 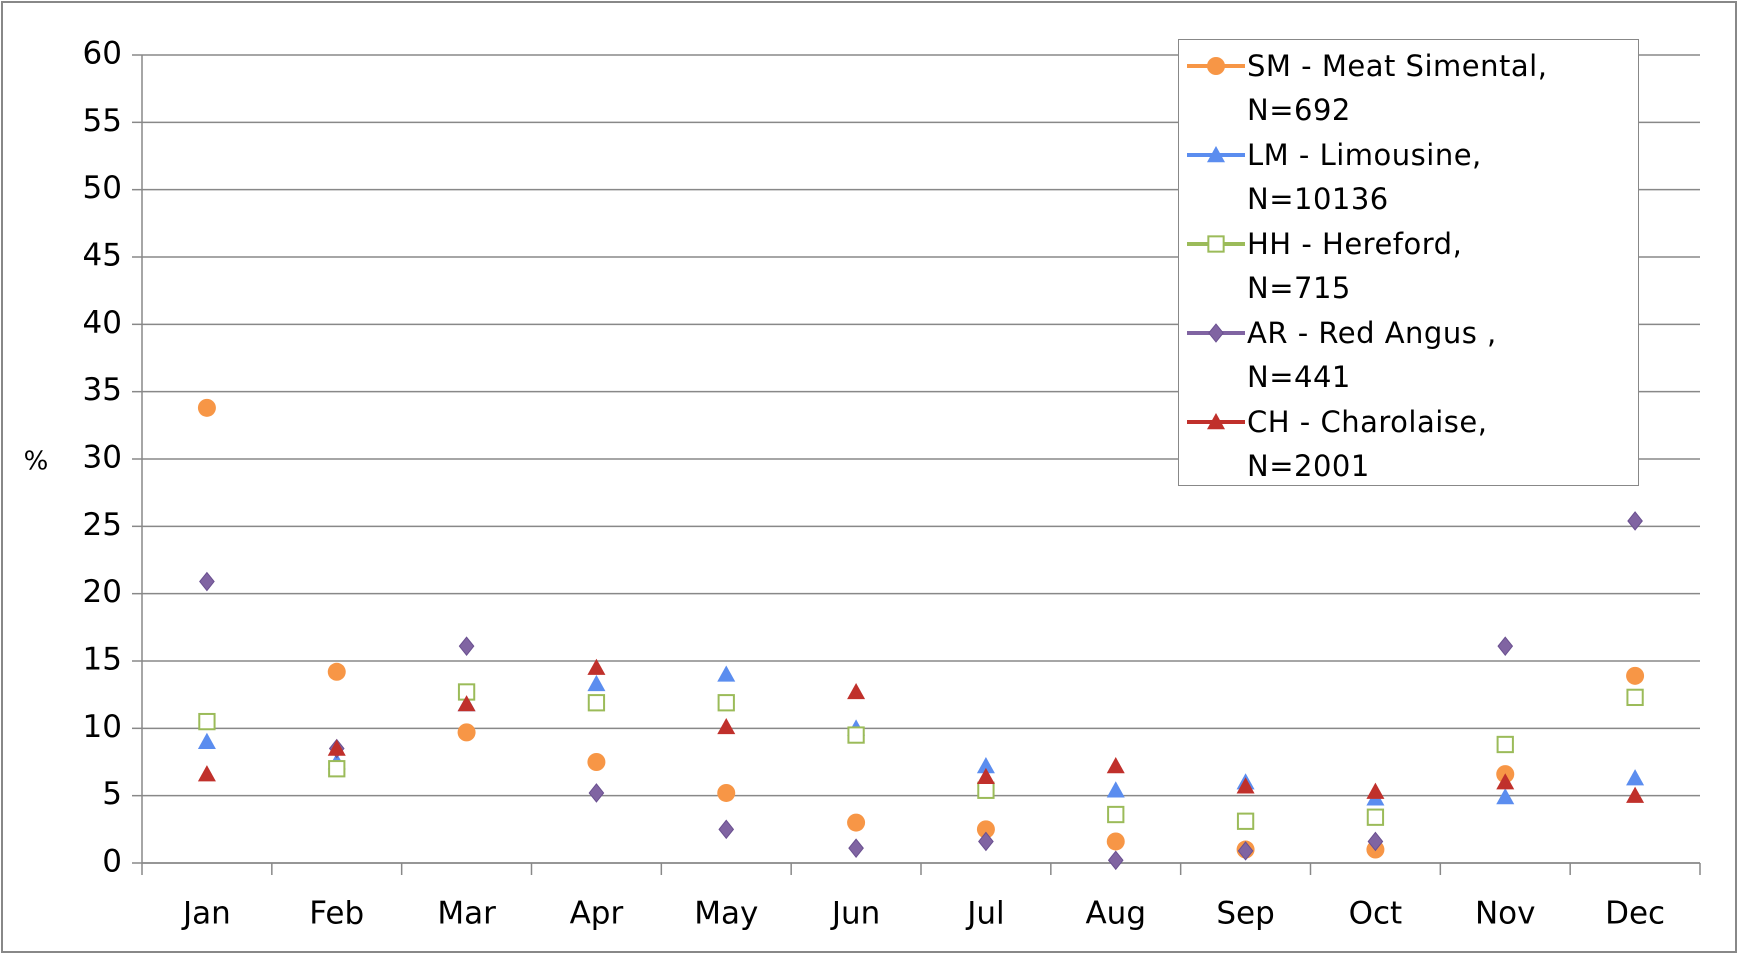 I want to click on y-tick-label: 20, so click(x=102, y=592).